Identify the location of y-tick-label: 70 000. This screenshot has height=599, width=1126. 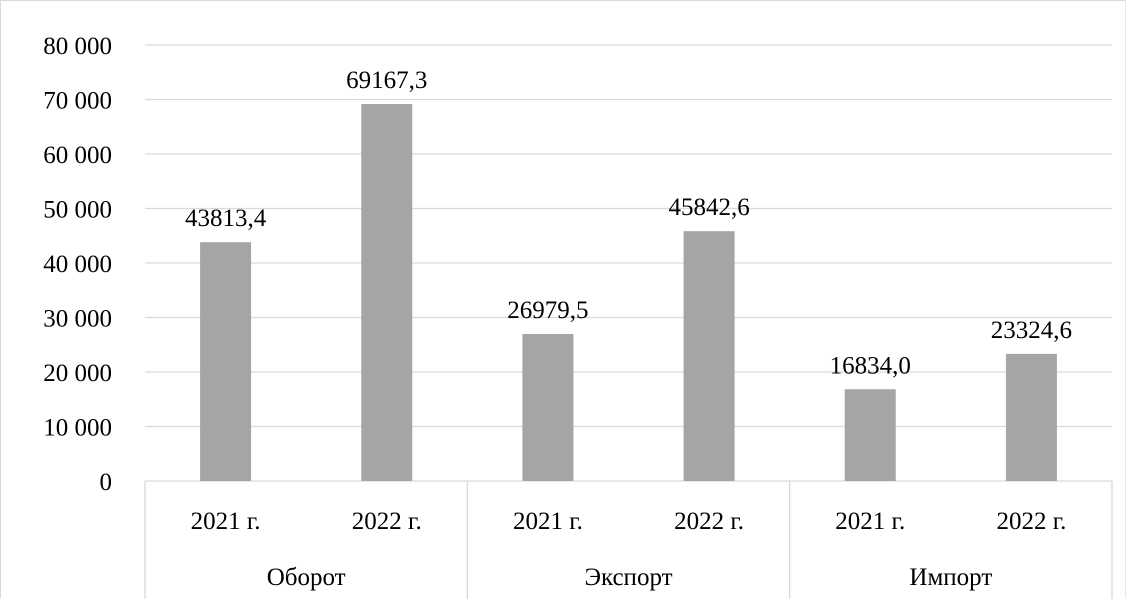
(77, 101).